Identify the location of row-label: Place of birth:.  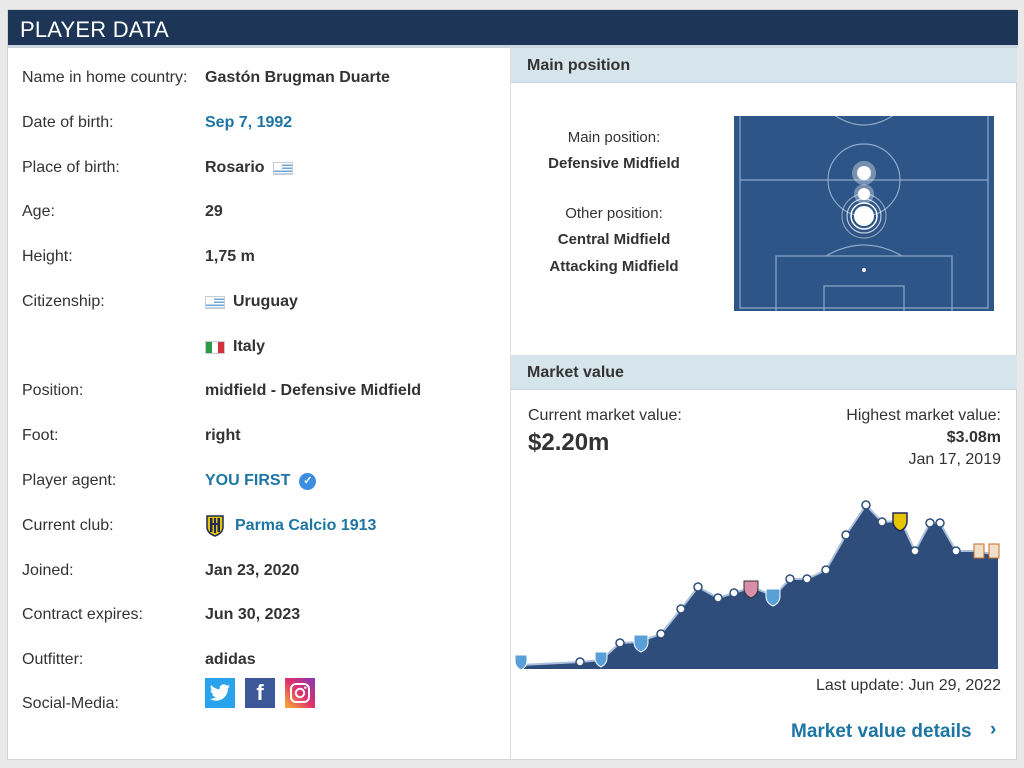
(71, 167).